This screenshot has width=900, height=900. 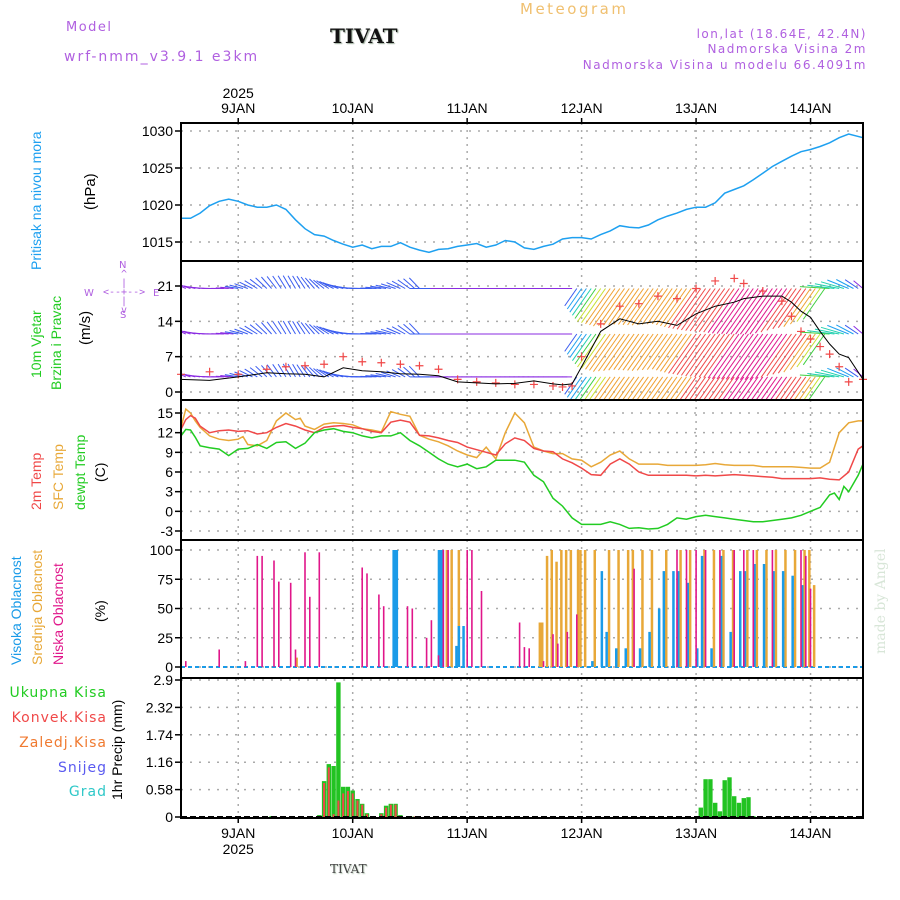 I want to click on x-tick-label-top: 11JAN, so click(x=467, y=108).